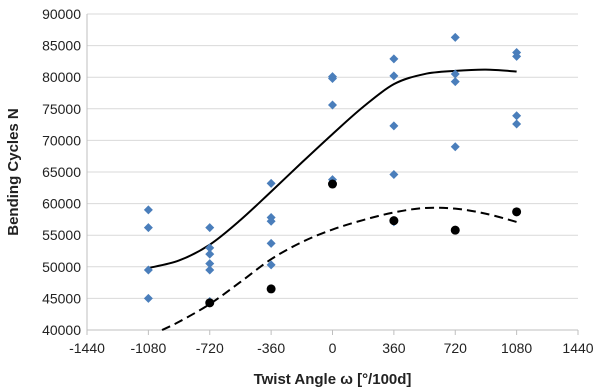  I want to click on y-tick-label: 75000, so click(61, 109).